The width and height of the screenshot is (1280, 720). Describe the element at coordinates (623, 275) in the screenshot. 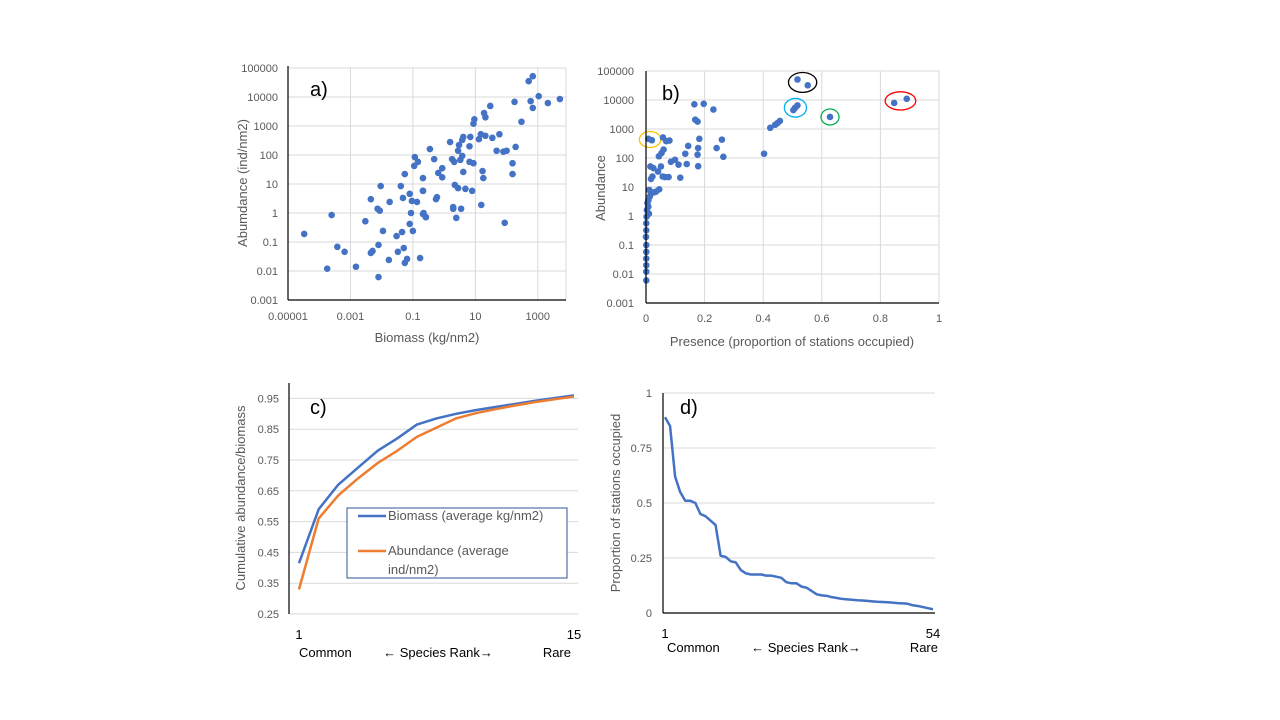

I see `y-tick-label: 0.01` at that location.